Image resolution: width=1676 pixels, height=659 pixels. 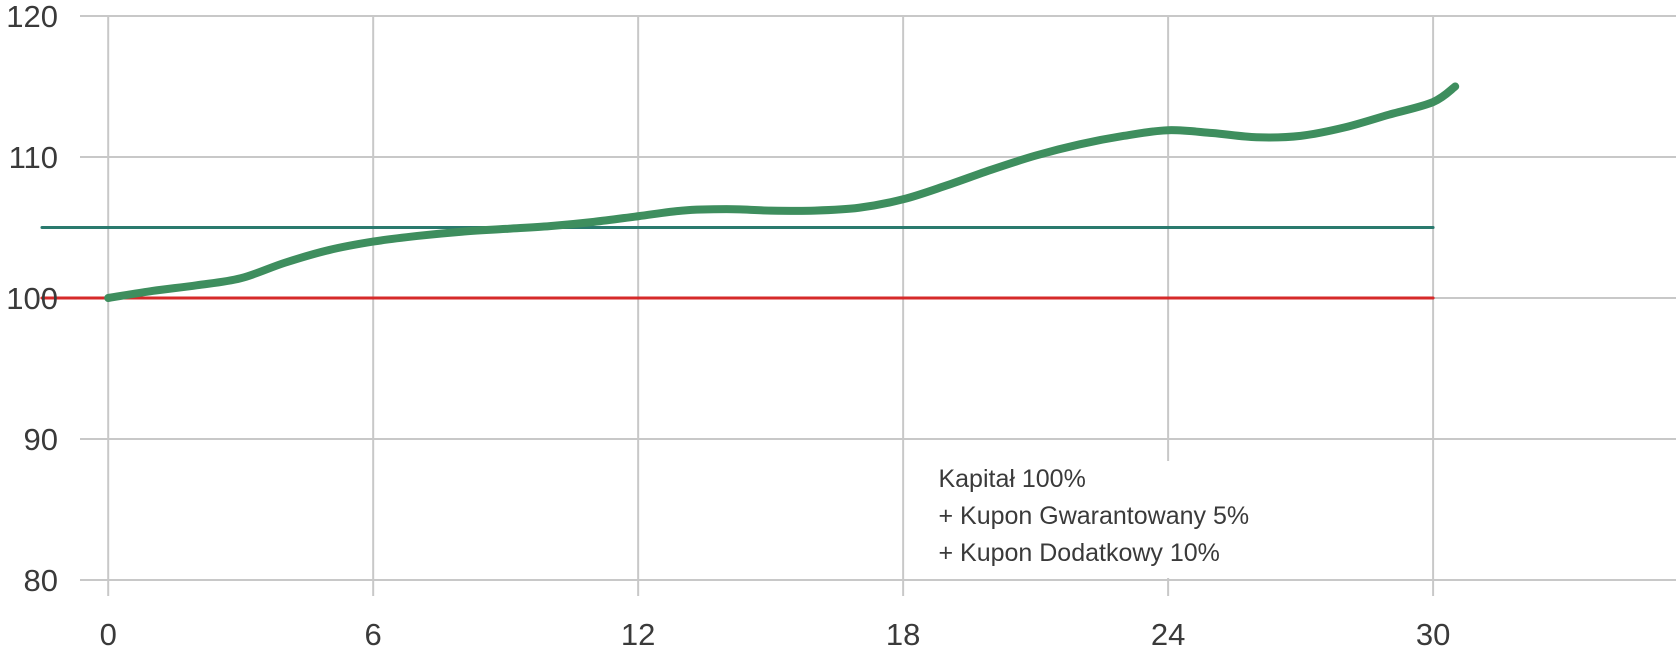 I want to click on x-tick-label: 30, so click(x=1433, y=634).